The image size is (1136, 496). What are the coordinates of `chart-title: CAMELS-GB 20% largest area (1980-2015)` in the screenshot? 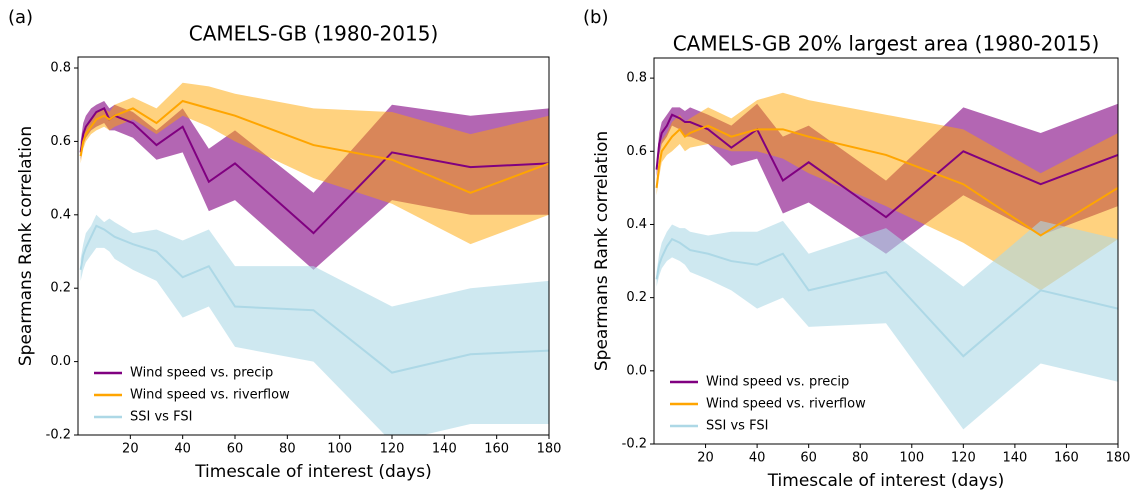 It's located at (886, 44).